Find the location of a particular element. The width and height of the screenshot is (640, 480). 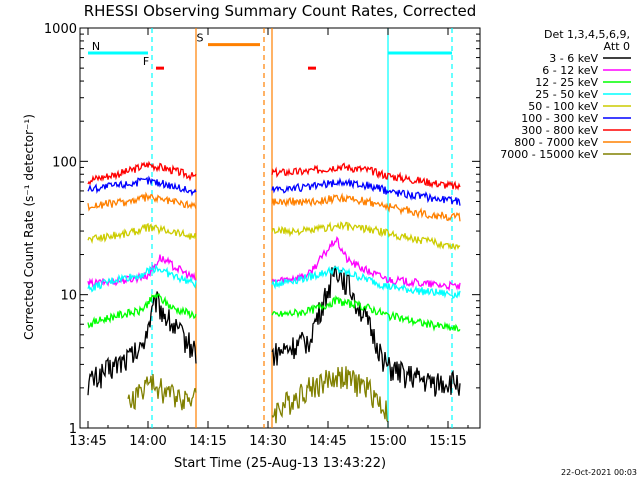

y-tick-label: 10 is located at coordinates (68, 296).